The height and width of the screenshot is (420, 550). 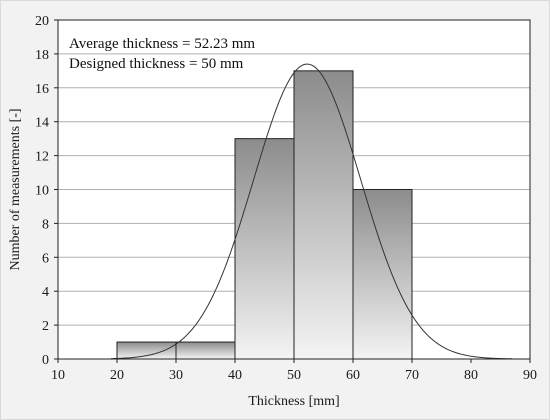 What do you see at coordinates (293, 401) in the screenshot?
I see `x-axis-label: Thickness [mm]` at bounding box center [293, 401].